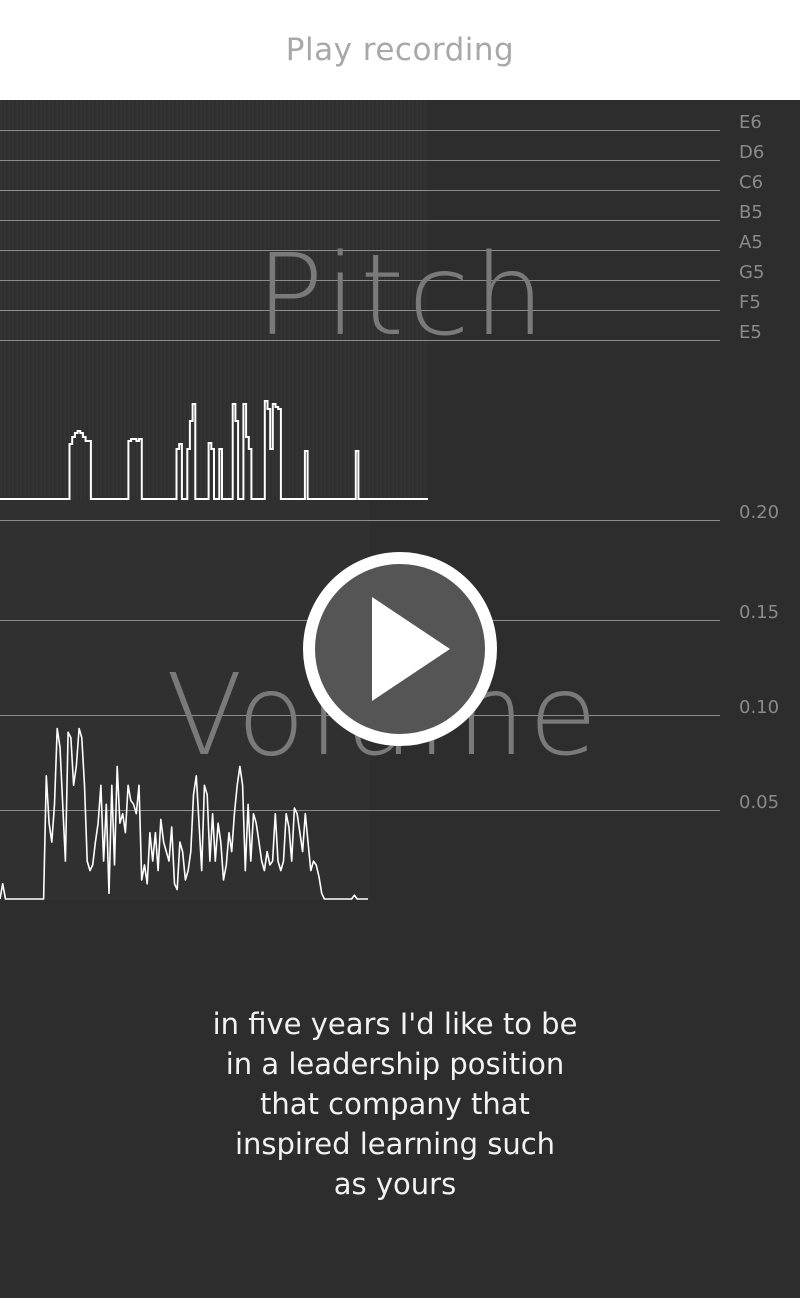 This screenshot has height=1298, width=800. I want to click on play-icon, so click(400, 649).